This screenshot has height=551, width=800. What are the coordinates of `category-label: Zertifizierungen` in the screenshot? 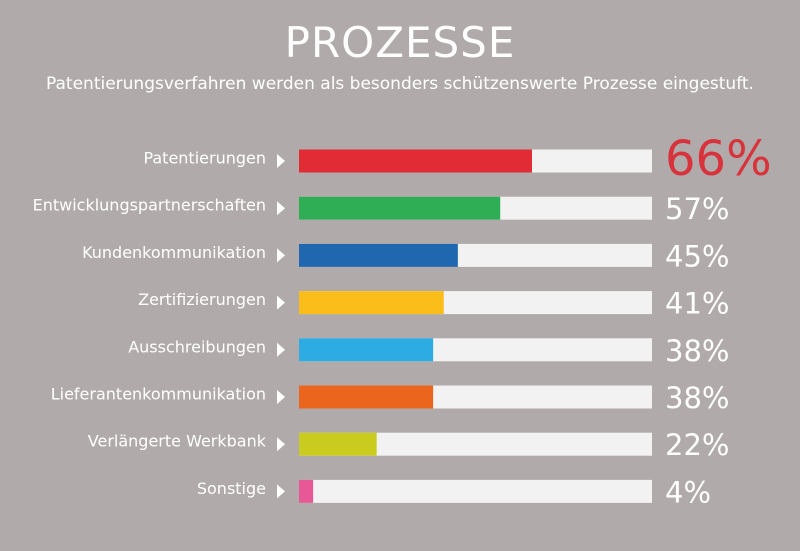 It's located at (202, 299).